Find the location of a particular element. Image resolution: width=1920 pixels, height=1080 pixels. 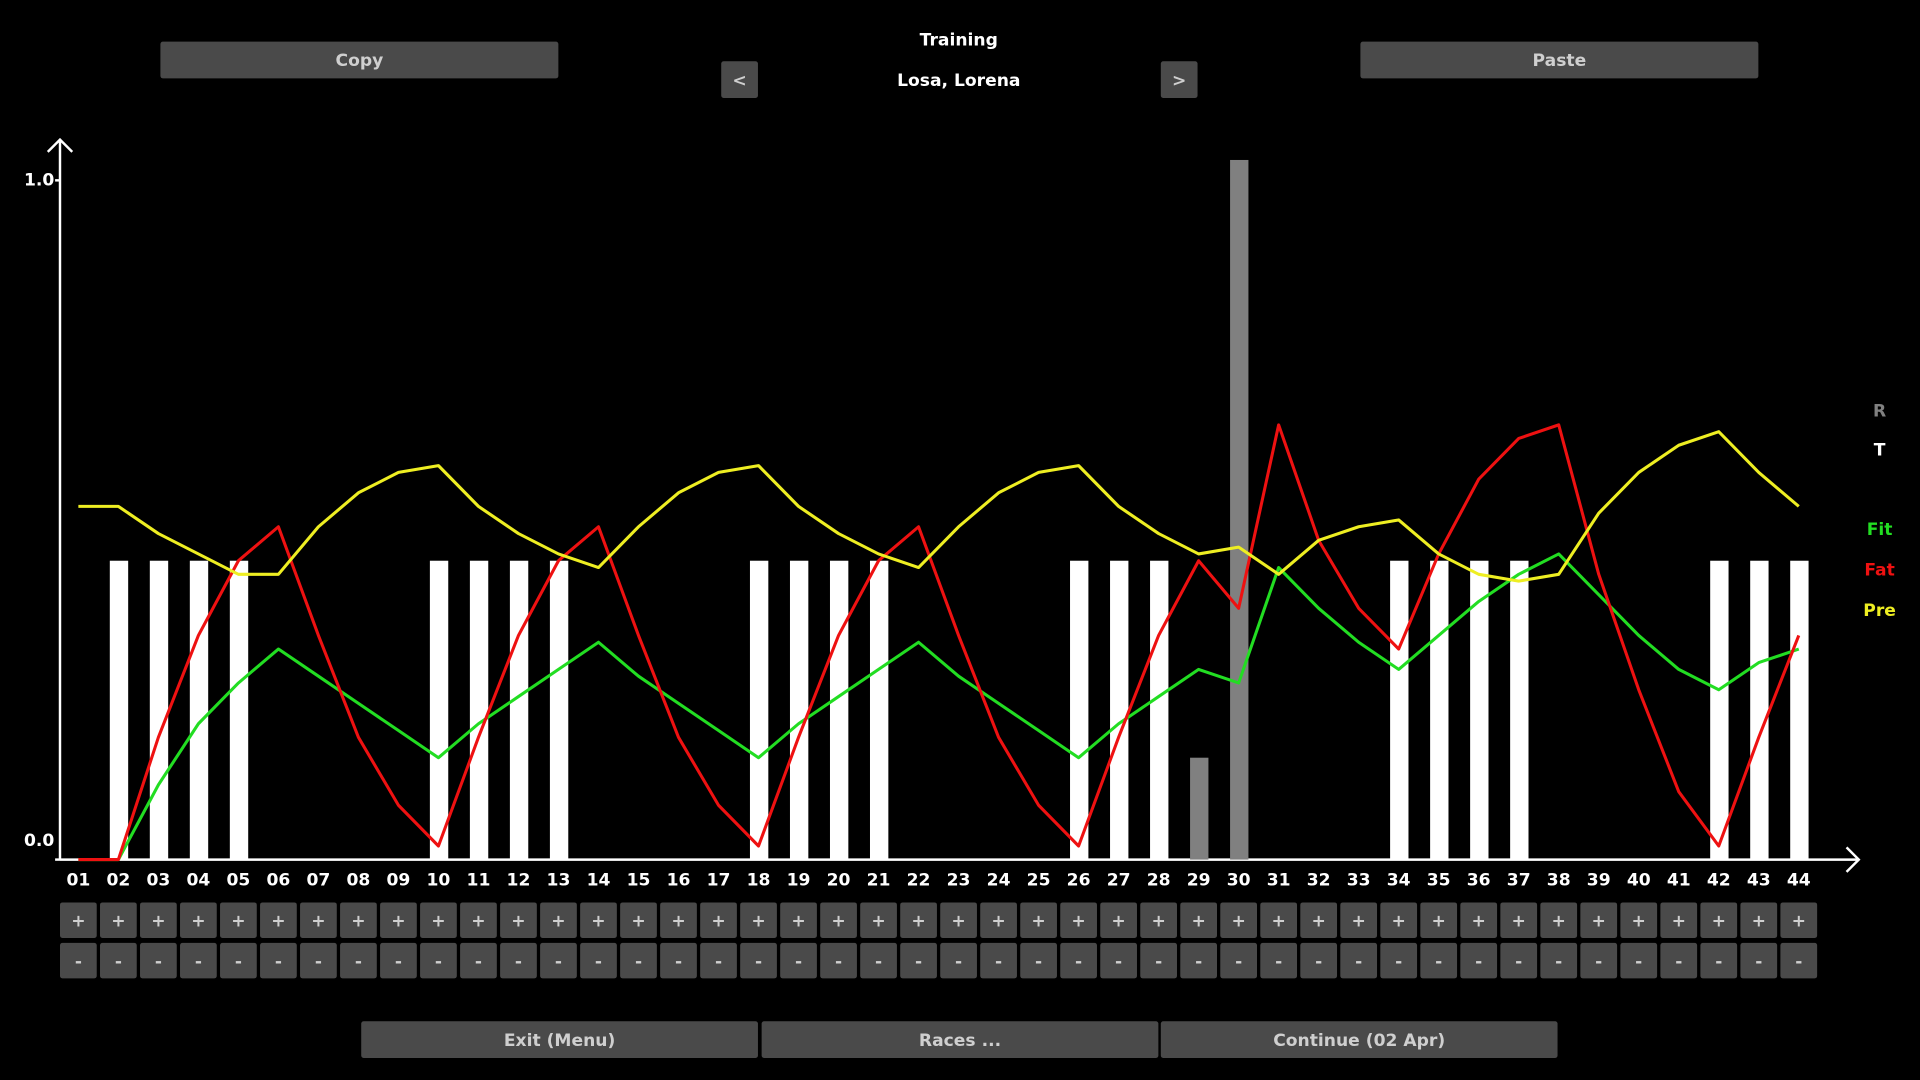

x-tick-label: 33 is located at coordinates (1359, 880).